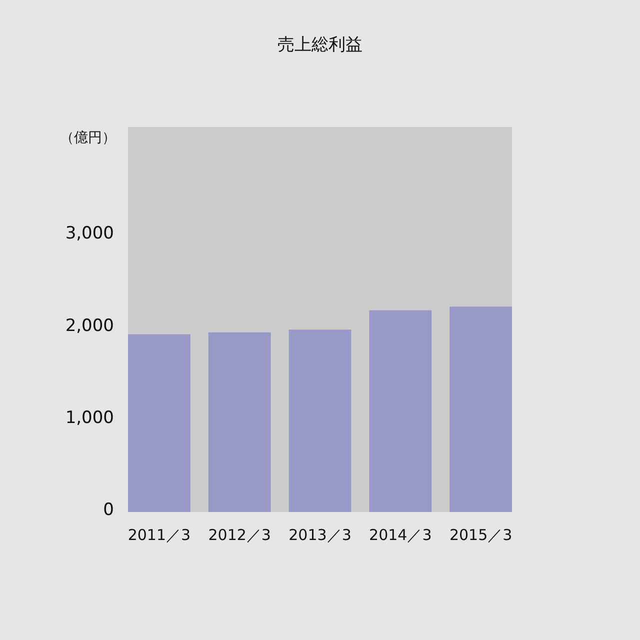  Describe the element at coordinates (159, 535) in the screenshot. I see `x-tick-label: 2011／3` at that location.